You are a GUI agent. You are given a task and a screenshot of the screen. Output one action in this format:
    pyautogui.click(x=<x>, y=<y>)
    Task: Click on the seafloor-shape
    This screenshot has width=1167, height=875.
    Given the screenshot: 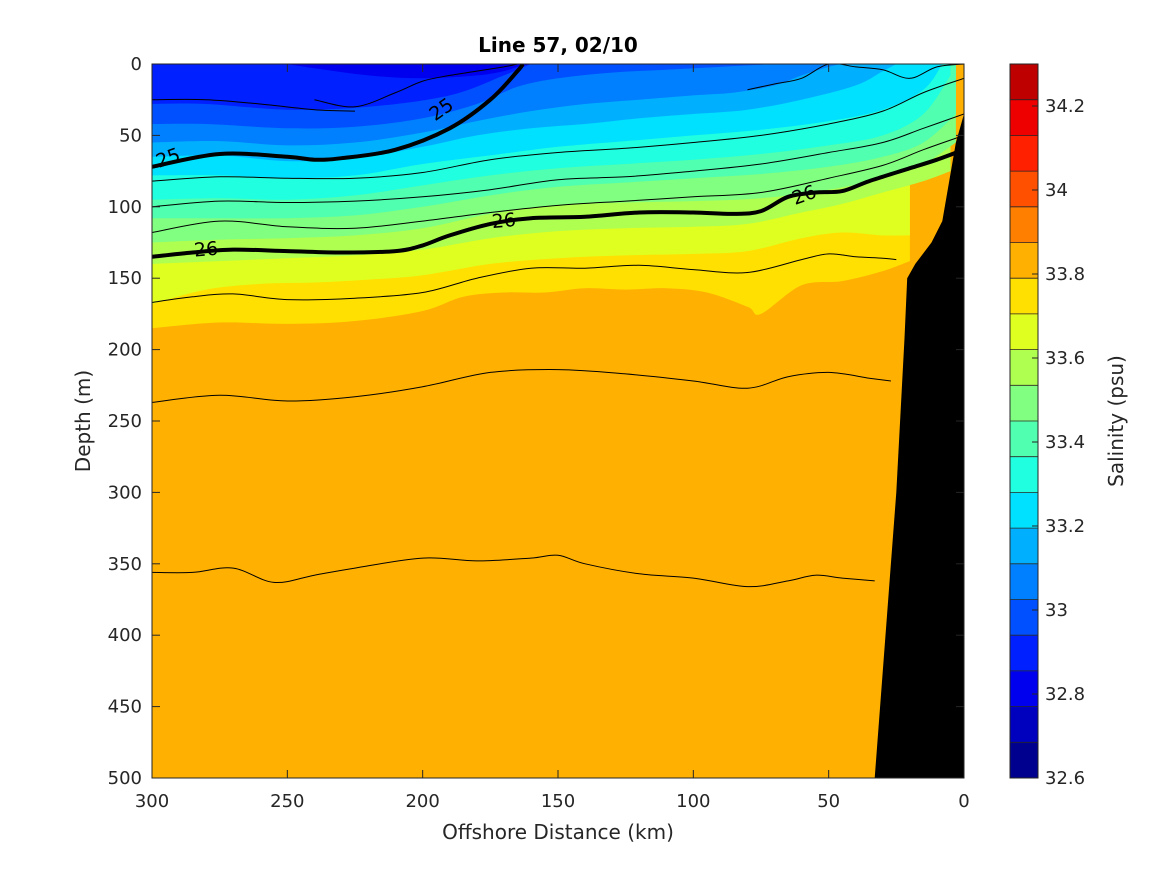 What is the action you would take?
    pyautogui.click(x=919, y=446)
    